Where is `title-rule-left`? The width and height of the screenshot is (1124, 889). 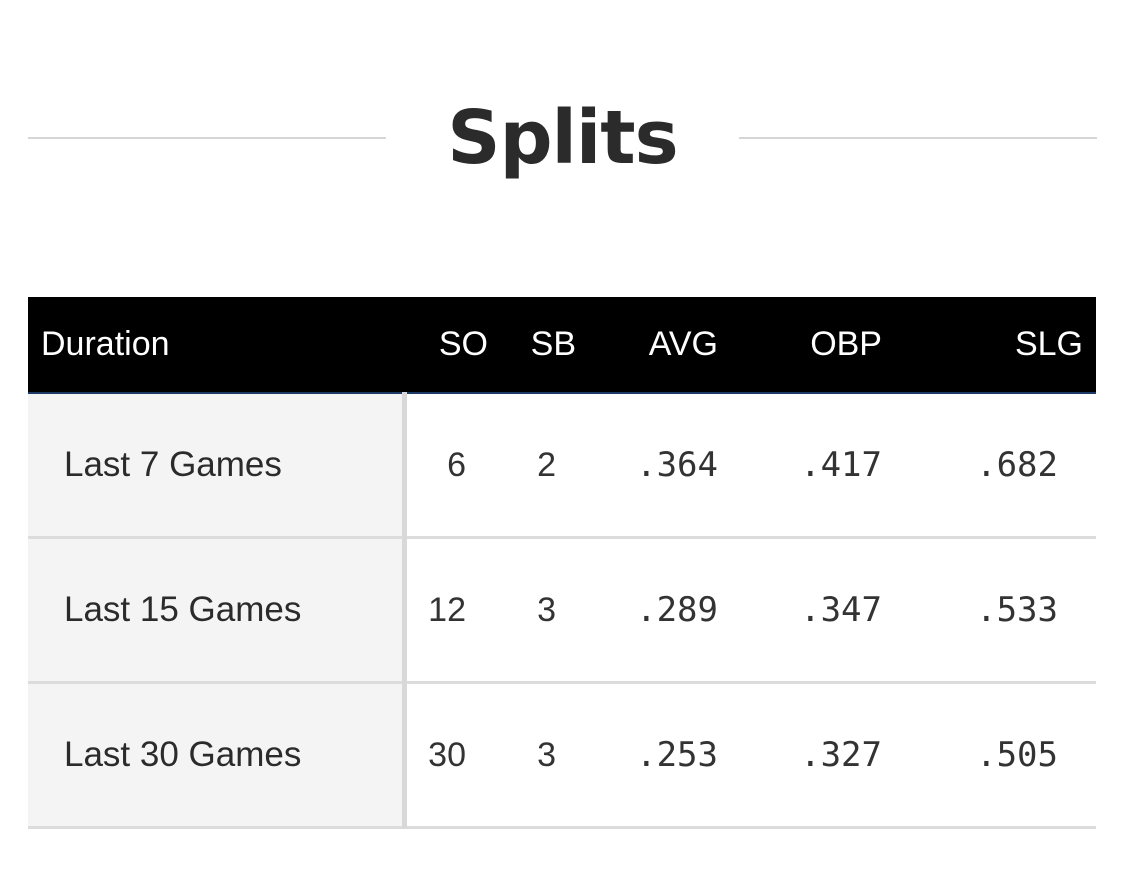 title-rule-left is located at coordinates (207, 138).